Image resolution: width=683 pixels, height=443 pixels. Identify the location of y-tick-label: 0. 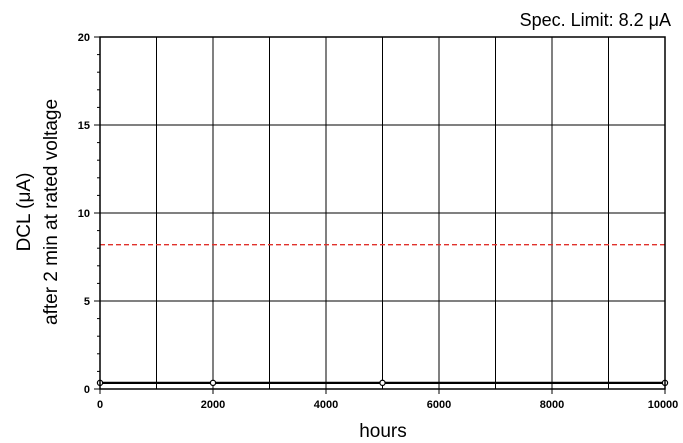
(87, 390).